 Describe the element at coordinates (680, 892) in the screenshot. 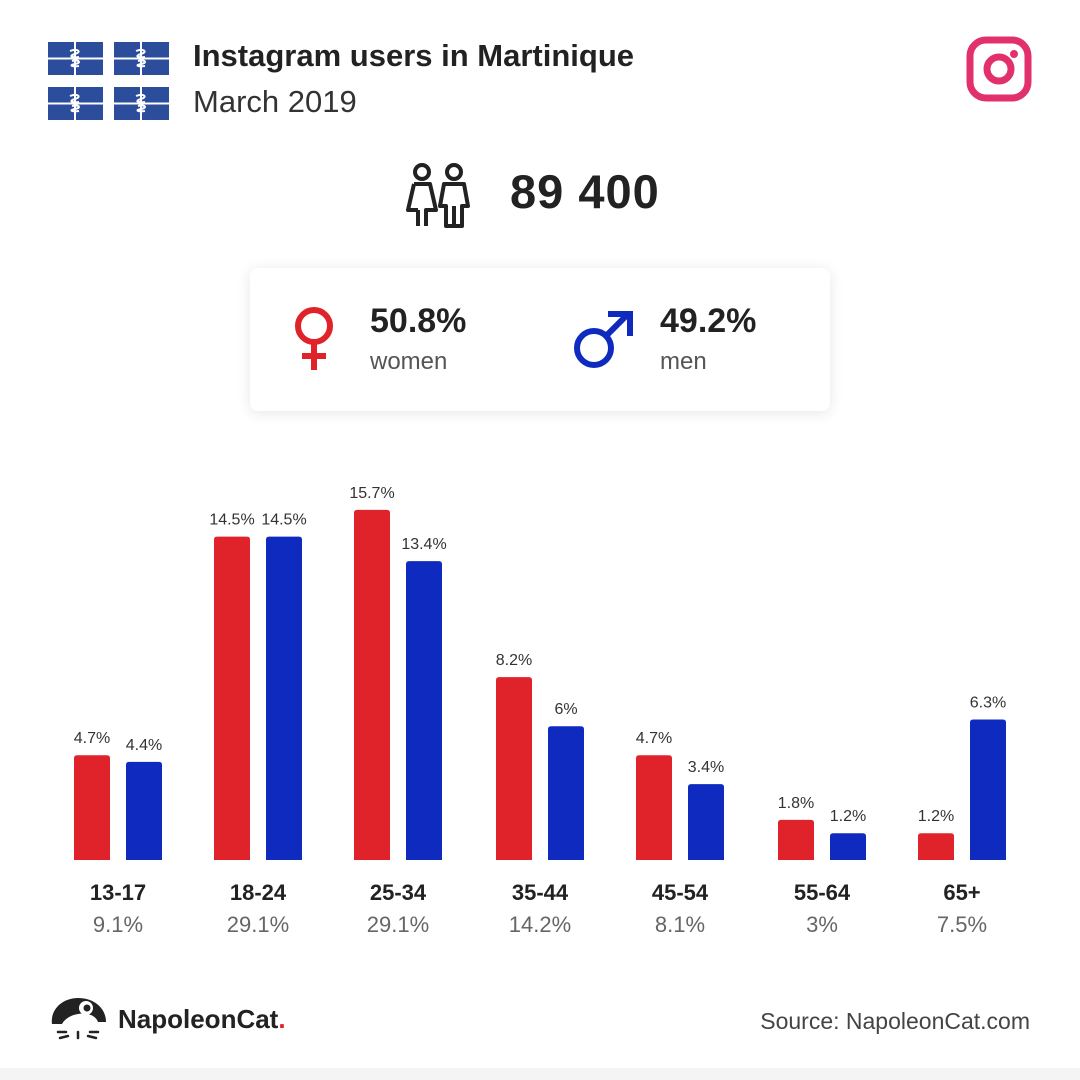

I see `category-label-45-54: 45-54` at that location.